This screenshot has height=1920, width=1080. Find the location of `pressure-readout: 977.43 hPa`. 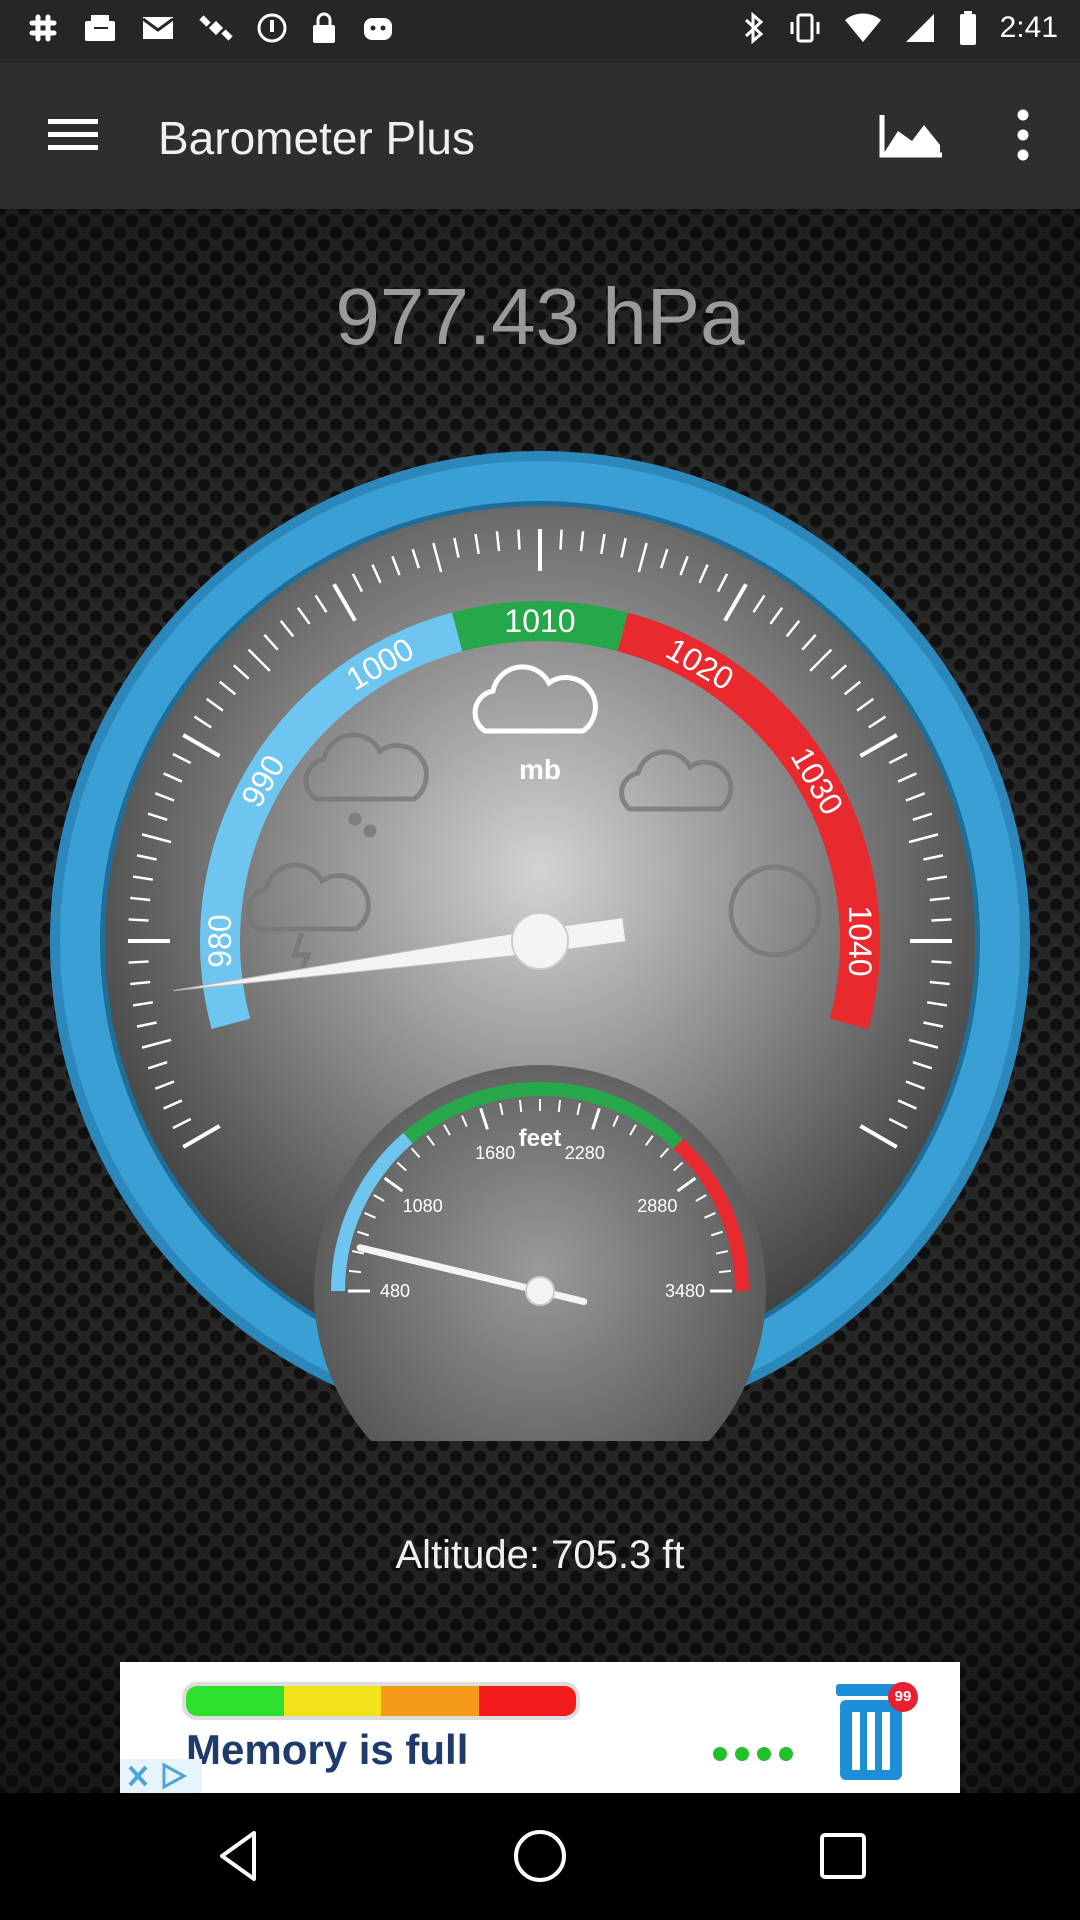

pressure-readout: 977.43 hPa is located at coordinates (540, 316).